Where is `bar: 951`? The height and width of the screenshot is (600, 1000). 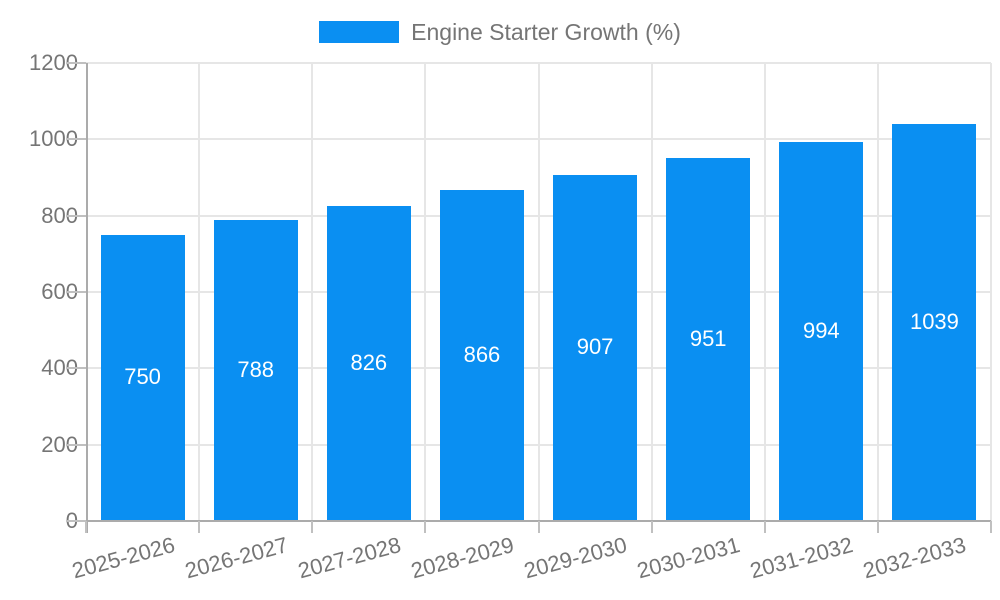
bar: 951 is located at coordinates (708, 339).